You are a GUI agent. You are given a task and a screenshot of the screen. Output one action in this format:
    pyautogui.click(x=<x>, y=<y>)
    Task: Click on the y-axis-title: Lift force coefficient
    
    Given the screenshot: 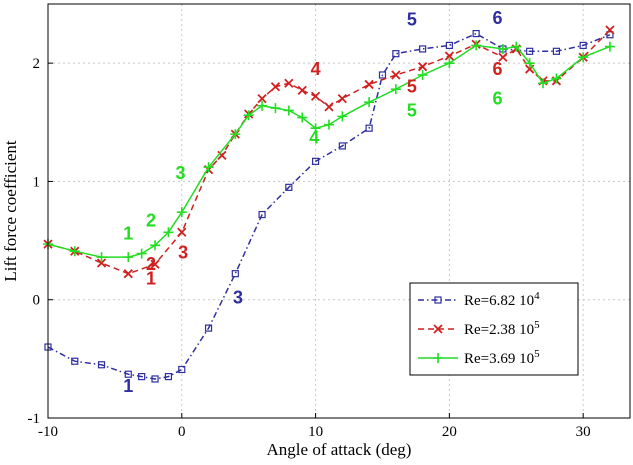 What is the action you would take?
    pyautogui.click(x=10, y=211)
    